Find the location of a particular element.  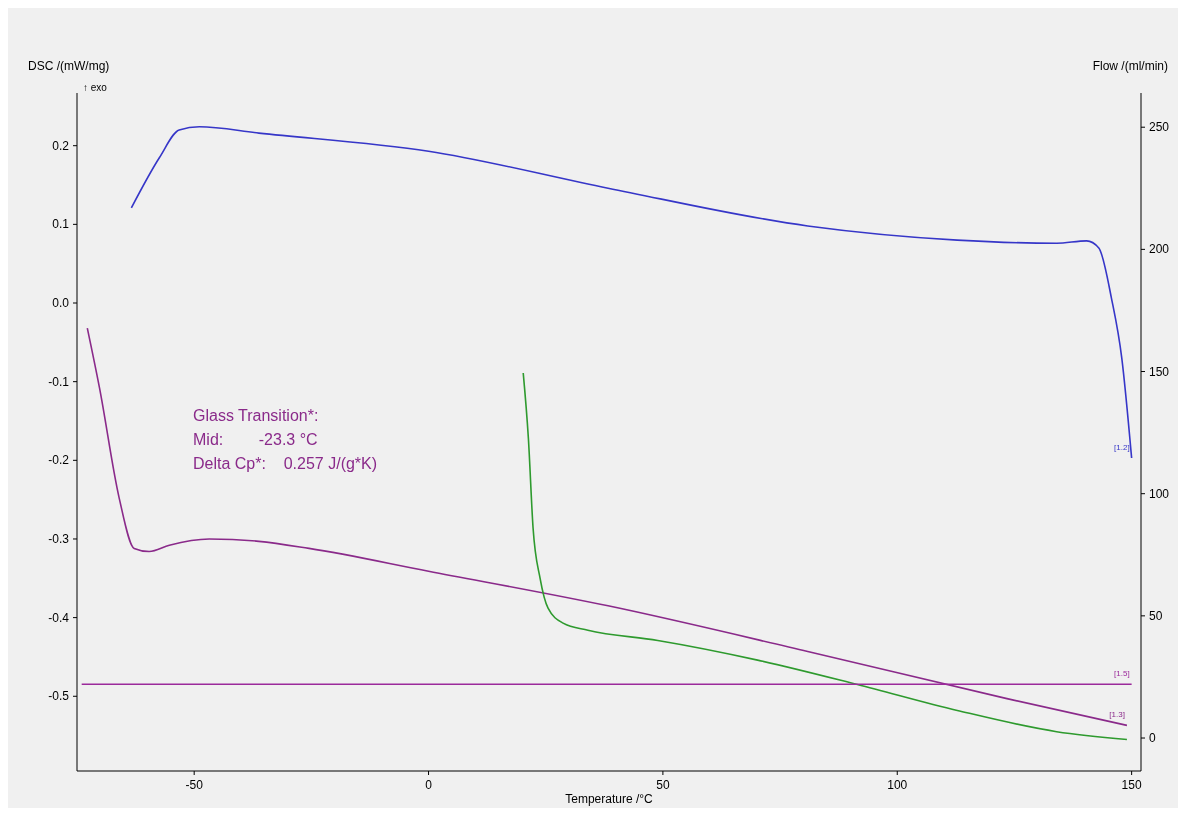

x-tick-label: 150 is located at coordinates (1131, 785).